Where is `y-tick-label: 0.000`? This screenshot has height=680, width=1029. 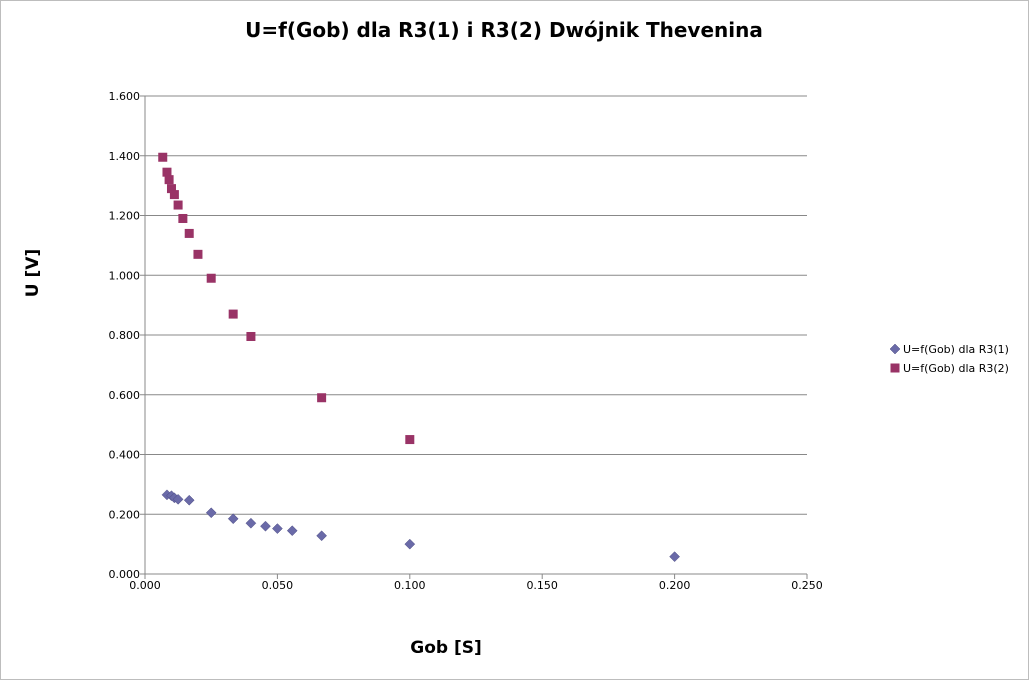
y-tick-label: 0.000 is located at coordinates (125, 574).